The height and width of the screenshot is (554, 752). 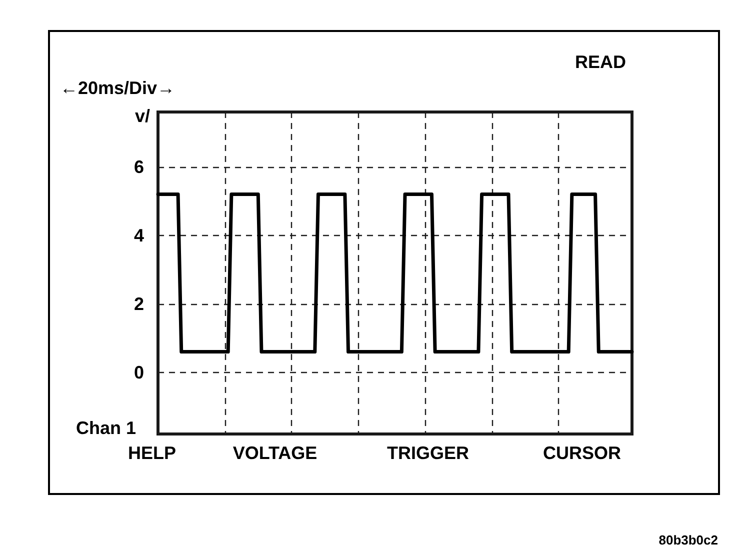 What do you see at coordinates (118, 88) in the screenshot?
I see `text: ←20ms/Div→` at bounding box center [118, 88].